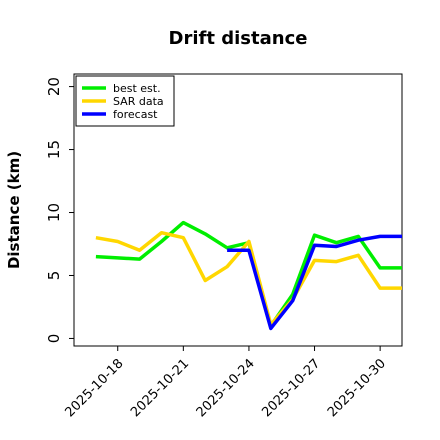 The height and width of the screenshot is (440, 440). What do you see at coordinates (160, 388) in the screenshot?
I see `x-tick-label: 2025-10-21` at bounding box center [160, 388].